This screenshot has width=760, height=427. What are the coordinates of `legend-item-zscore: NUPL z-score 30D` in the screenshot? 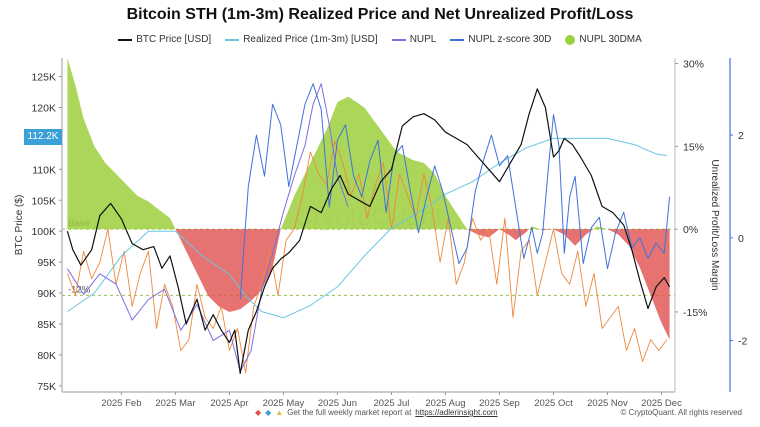 It's located at (500, 39).